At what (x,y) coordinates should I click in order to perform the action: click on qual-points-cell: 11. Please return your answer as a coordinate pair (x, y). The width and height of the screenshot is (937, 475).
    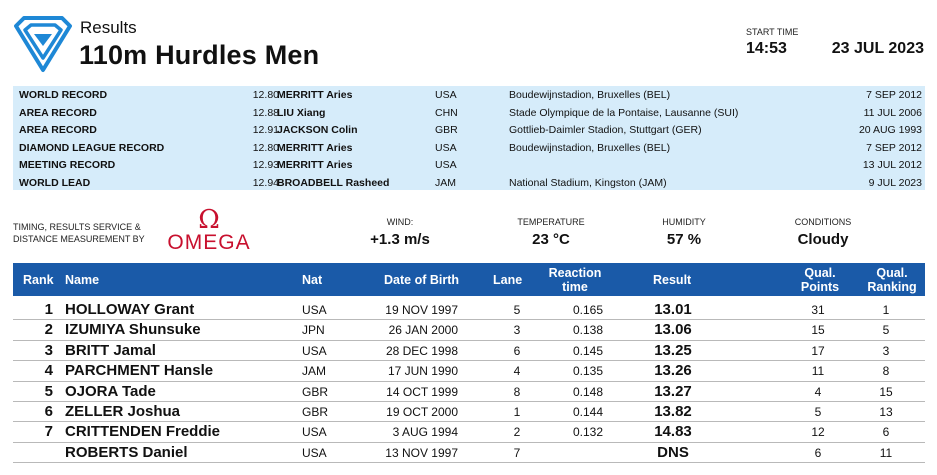
    Looking at the image, I should click on (818, 371).